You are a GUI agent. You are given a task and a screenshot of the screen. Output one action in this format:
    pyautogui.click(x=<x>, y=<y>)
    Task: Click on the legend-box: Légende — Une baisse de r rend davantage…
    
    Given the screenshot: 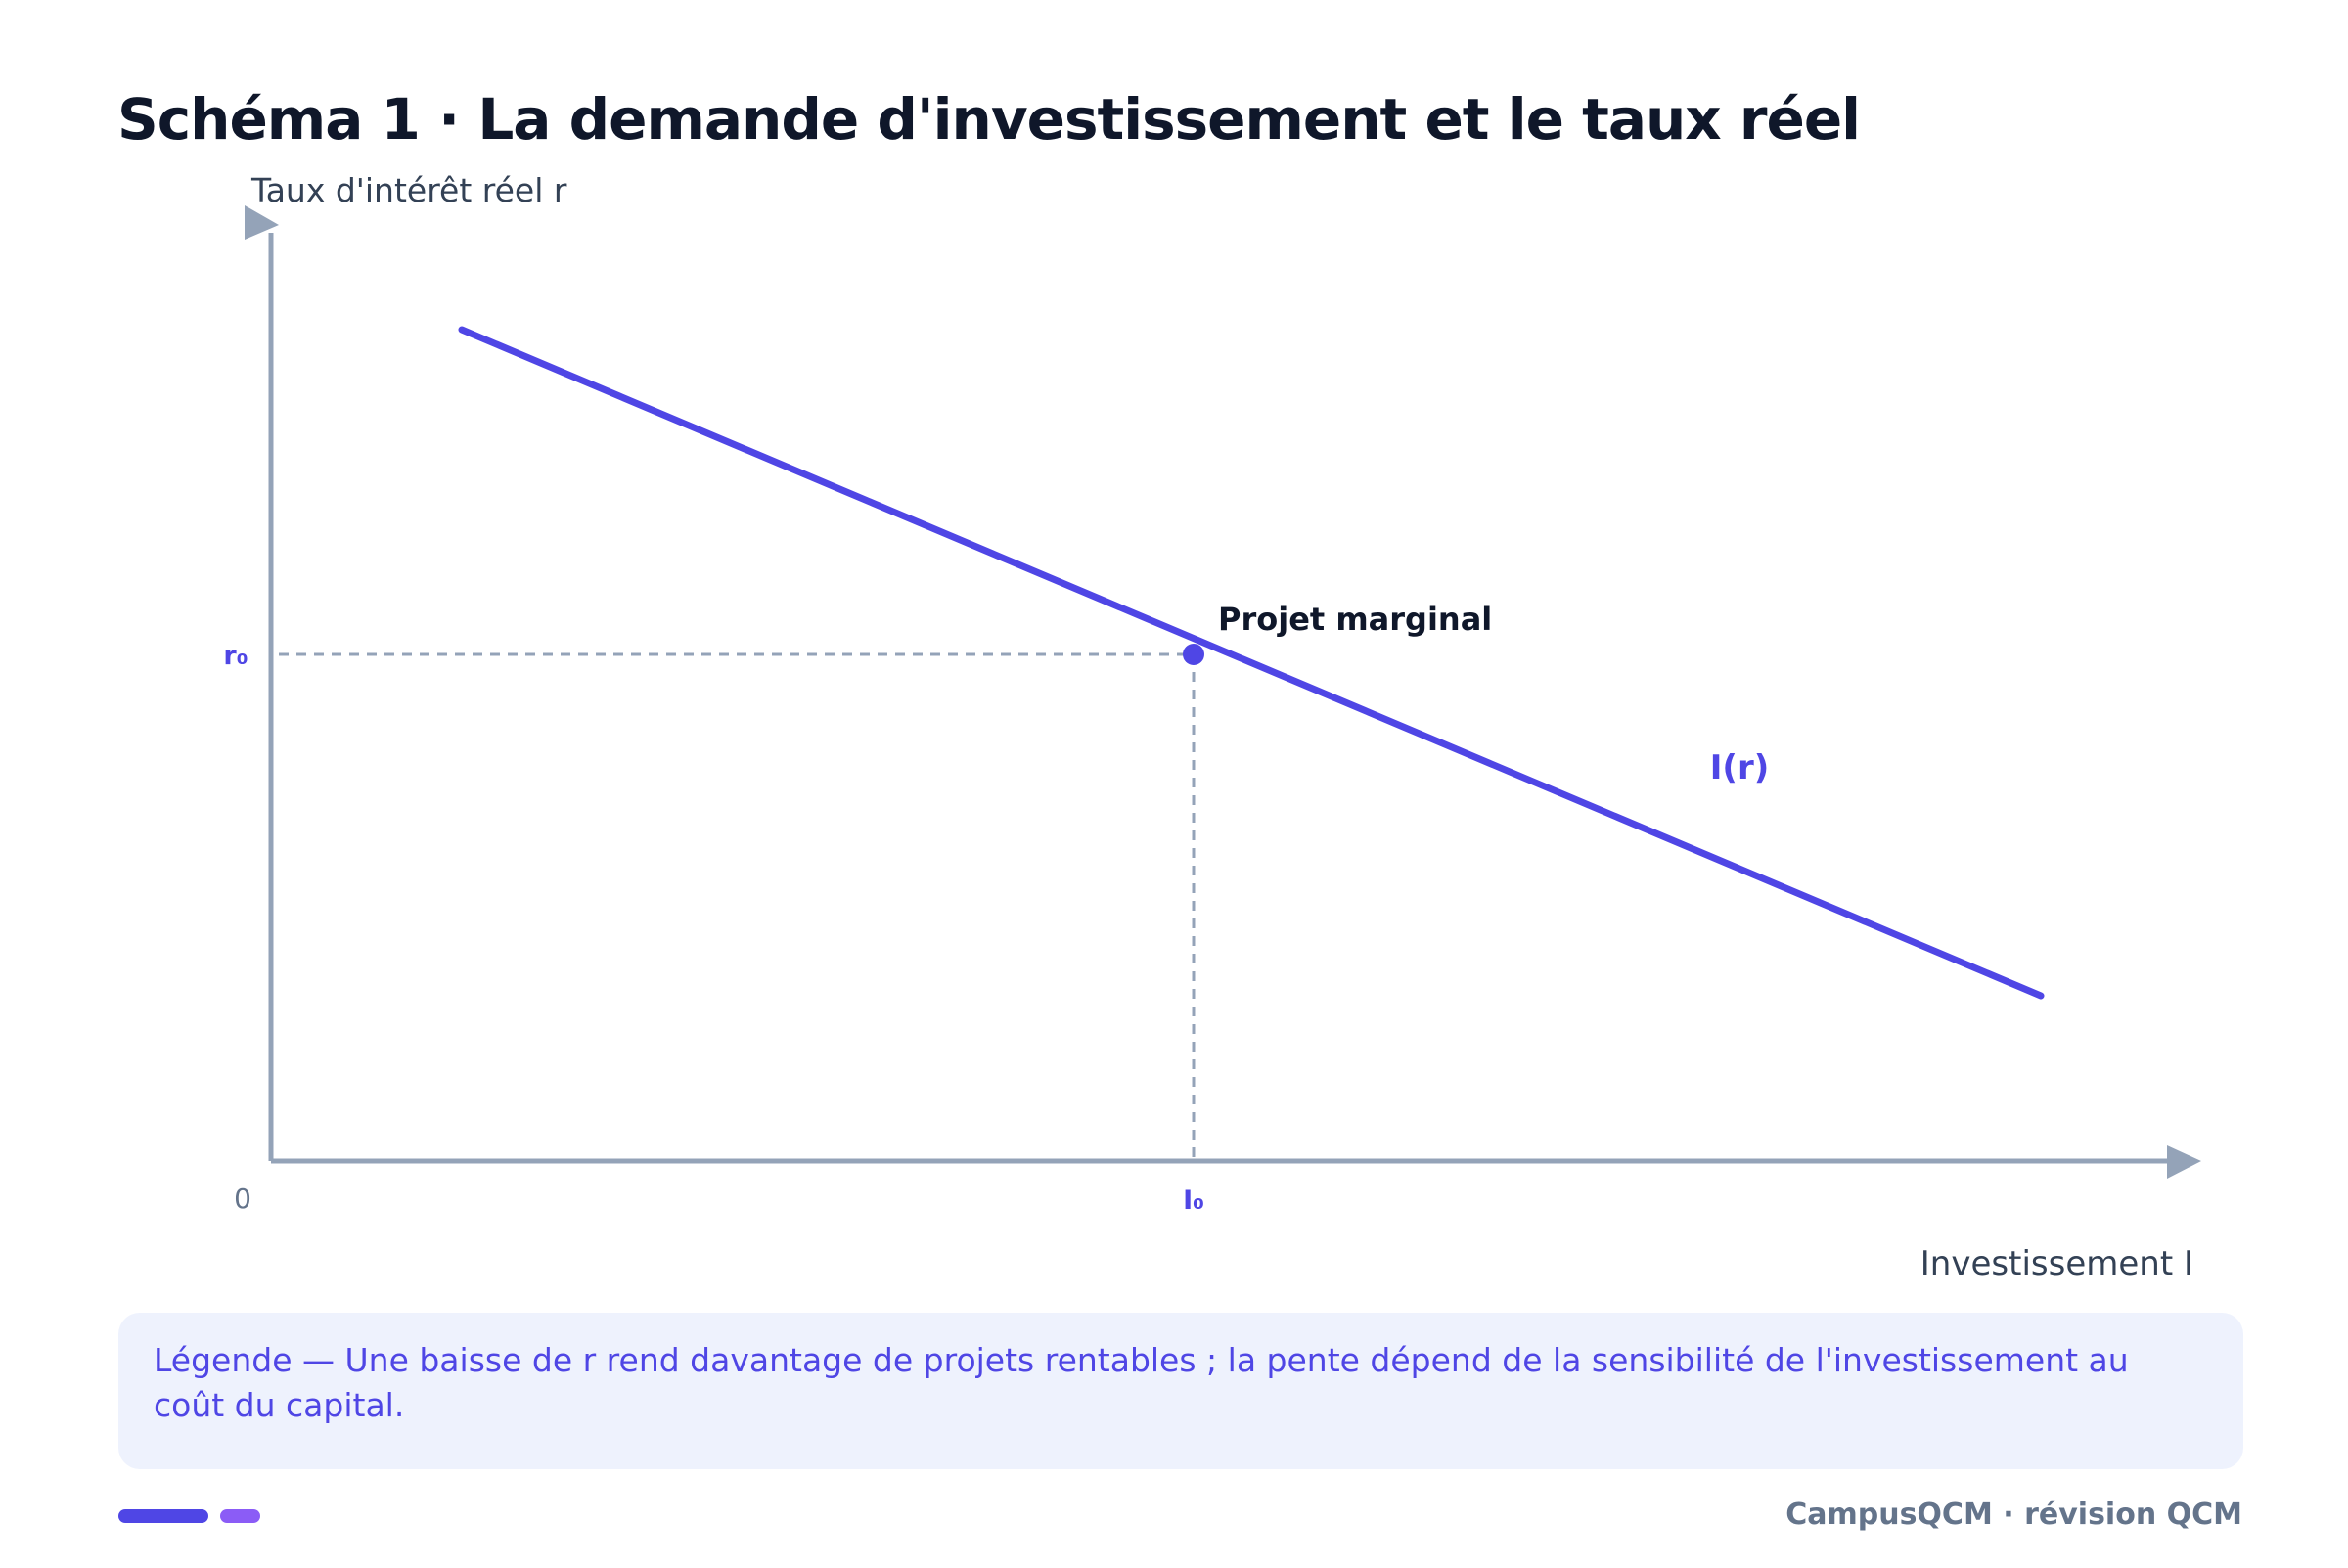 What is the action you would take?
    pyautogui.click(x=1180, y=1391)
    